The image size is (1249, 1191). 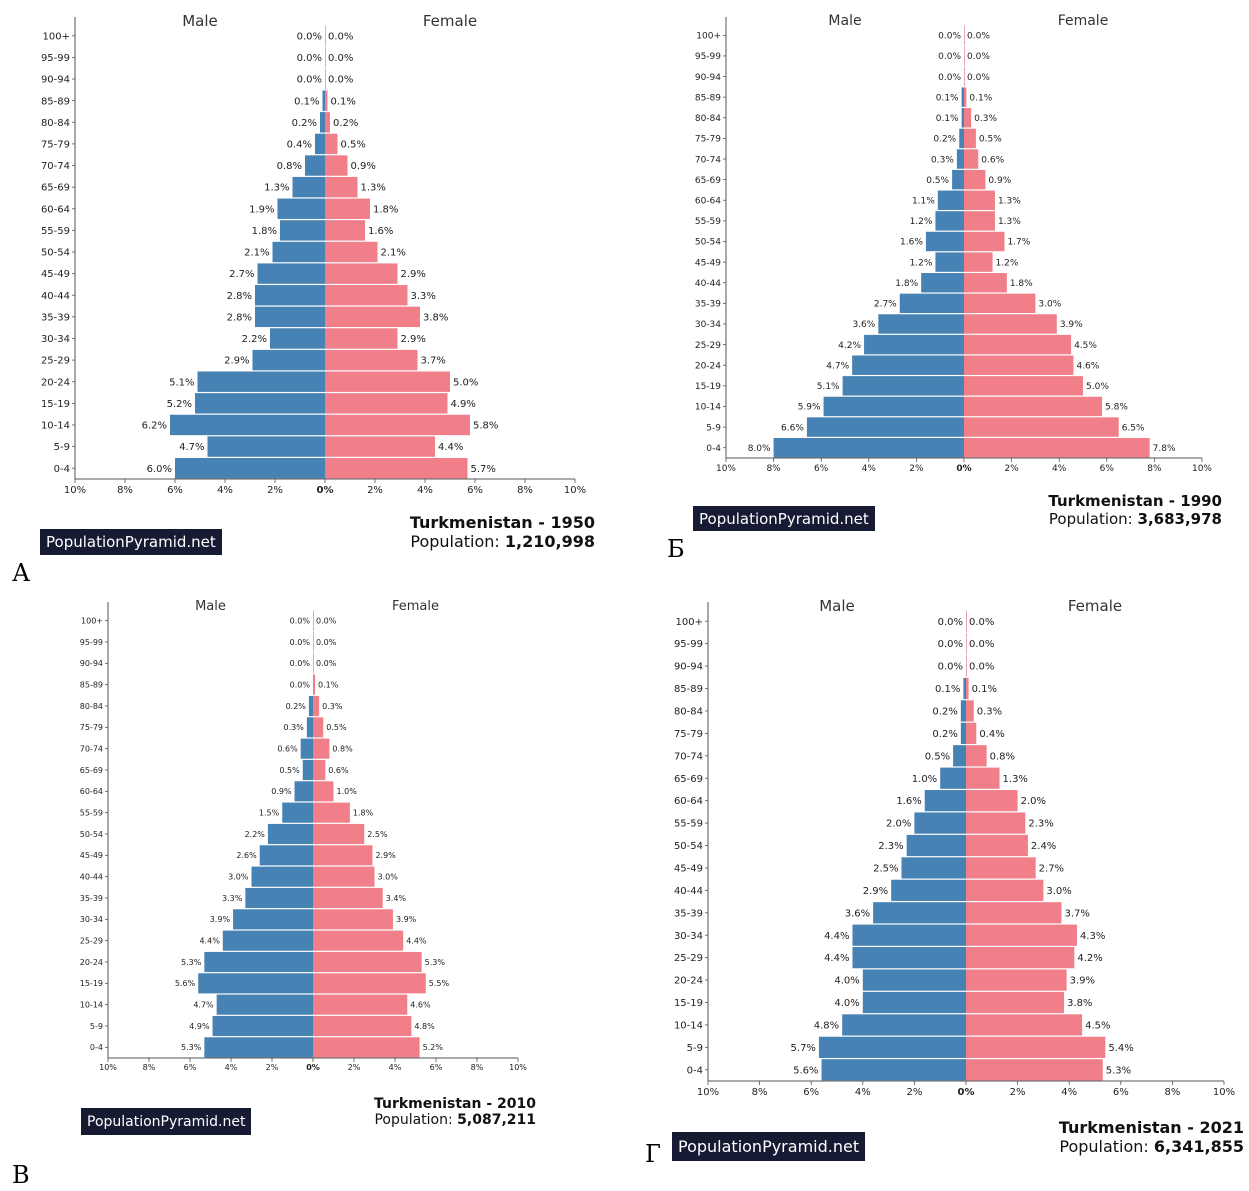 I want to click on population-value: 5,087,211, so click(x=496, y=1120).